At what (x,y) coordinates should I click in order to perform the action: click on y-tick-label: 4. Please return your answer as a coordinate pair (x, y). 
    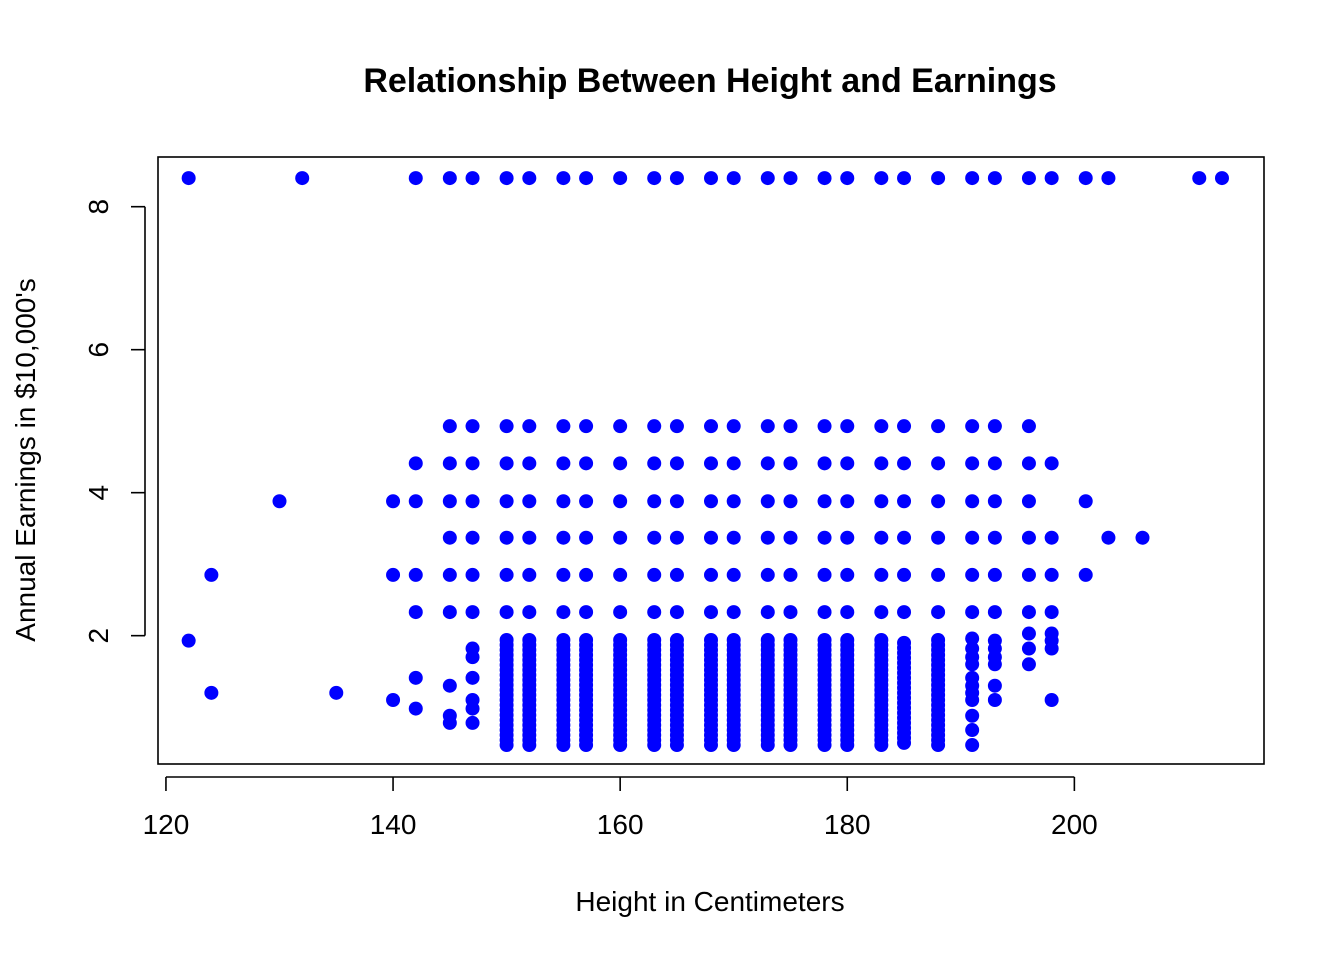
    Looking at the image, I should click on (98, 493).